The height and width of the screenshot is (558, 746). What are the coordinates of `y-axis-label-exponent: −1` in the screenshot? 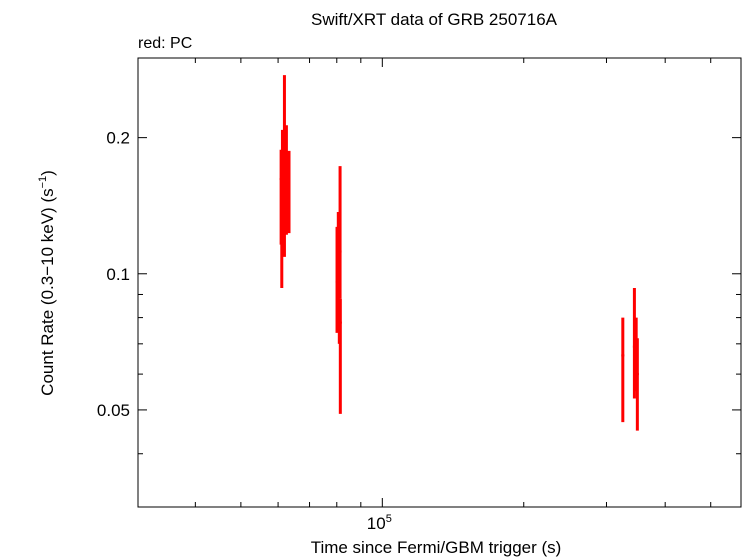 It's located at (43, 182).